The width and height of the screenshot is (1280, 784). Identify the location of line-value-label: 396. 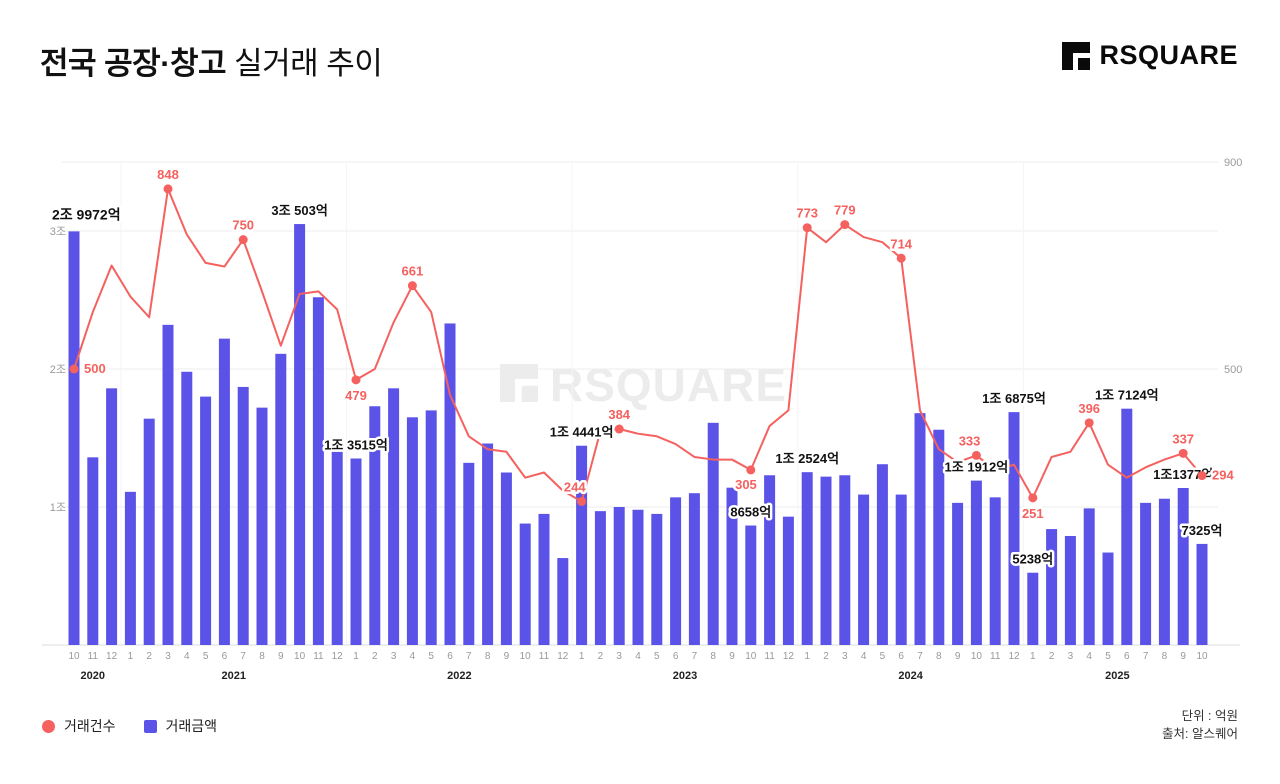
(1089, 408).